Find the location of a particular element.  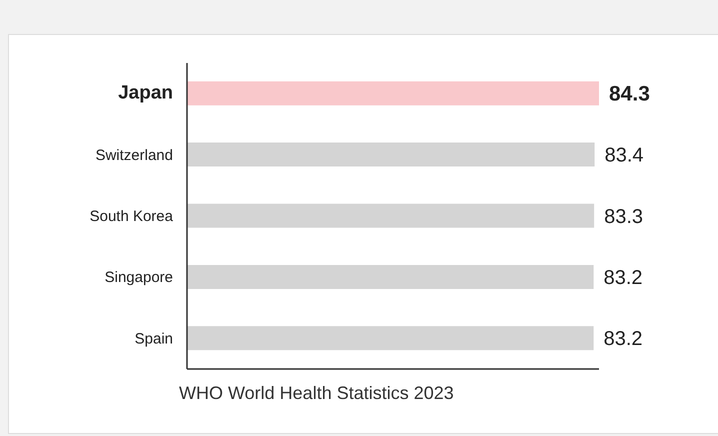

y-tick-label: South Korea is located at coordinates (132, 216).